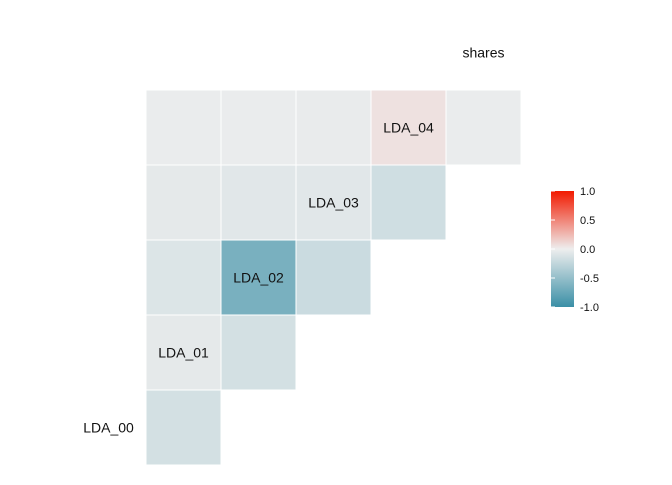  I want to click on variable-label-lda-04: LDA_04, so click(408, 128).